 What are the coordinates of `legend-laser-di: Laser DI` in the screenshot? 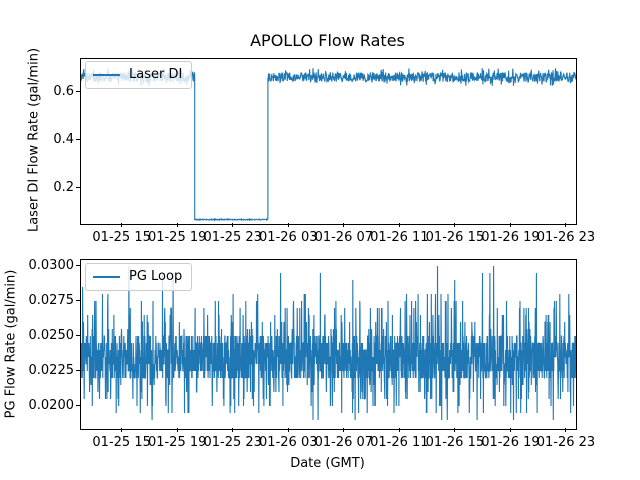 It's located at (139, 75).